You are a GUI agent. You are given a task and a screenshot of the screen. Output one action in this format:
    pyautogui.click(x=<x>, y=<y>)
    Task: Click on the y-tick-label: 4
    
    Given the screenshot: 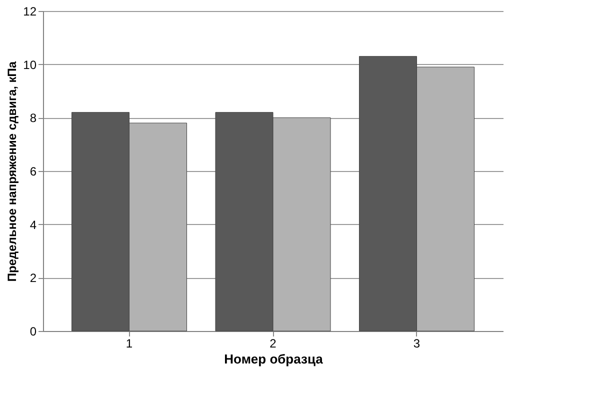 What is the action you would take?
    pyautogui.click(x=33, y=225)
    